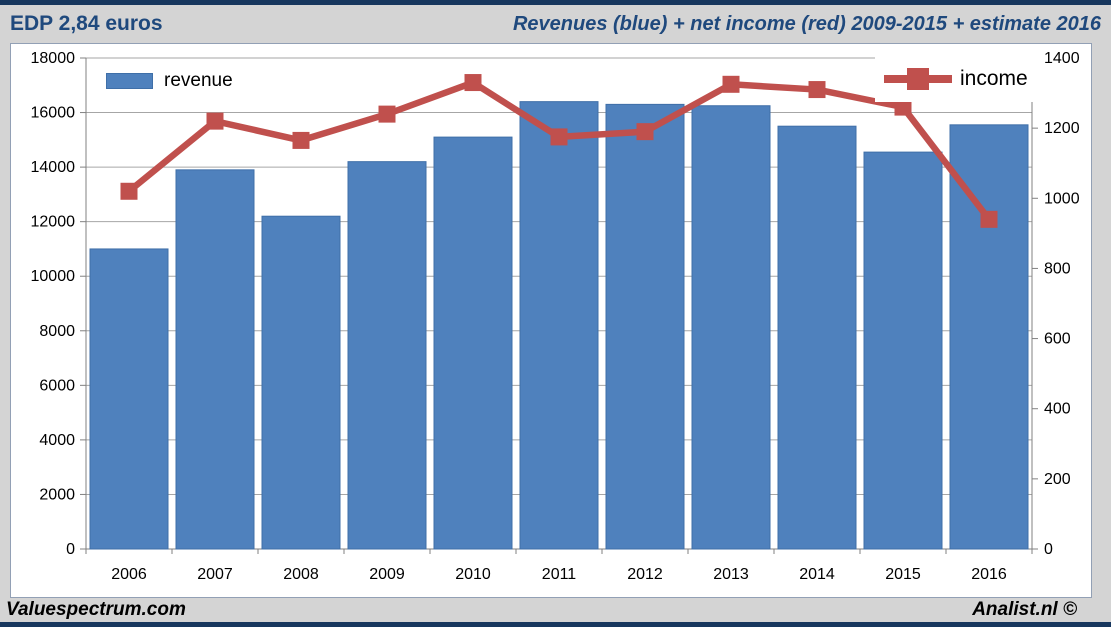  Describe the element at coordinates (387, 574) in the screenshot. I see `x-axis-label-2009: 2009` at that location.